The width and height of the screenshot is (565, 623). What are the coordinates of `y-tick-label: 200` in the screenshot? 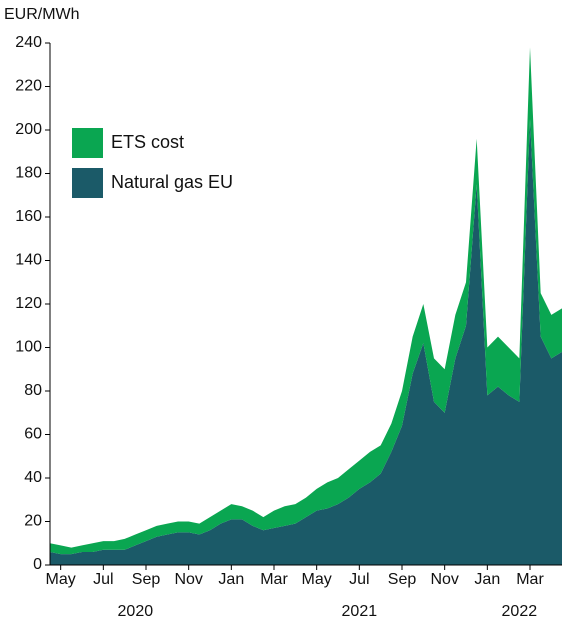 It's located at (28, 129).